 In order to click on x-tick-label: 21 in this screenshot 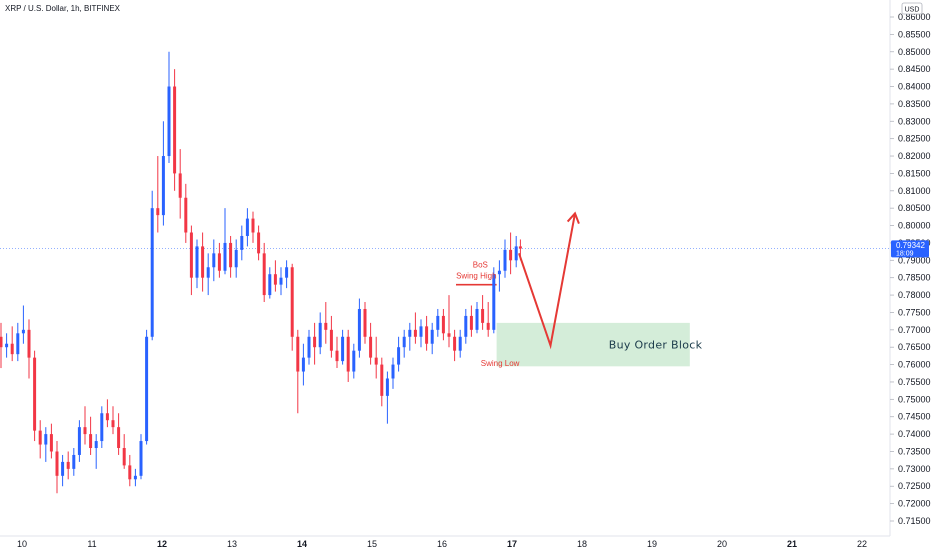, I will do `click(792, 544)`.